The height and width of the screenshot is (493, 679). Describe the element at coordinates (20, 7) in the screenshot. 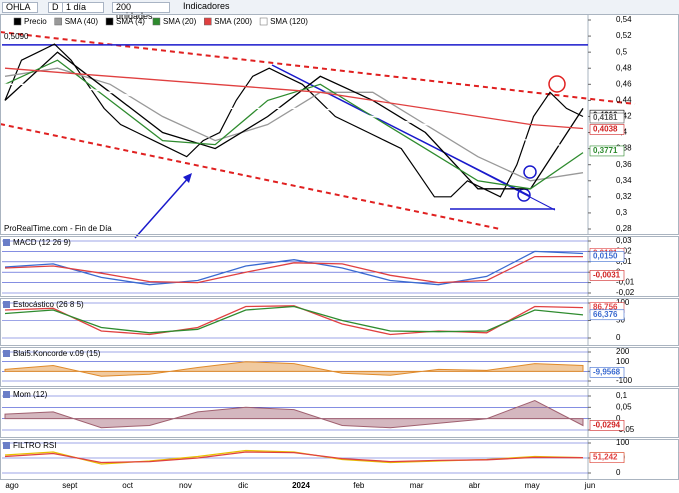

I see `symbol-box: OHLA` at that location.